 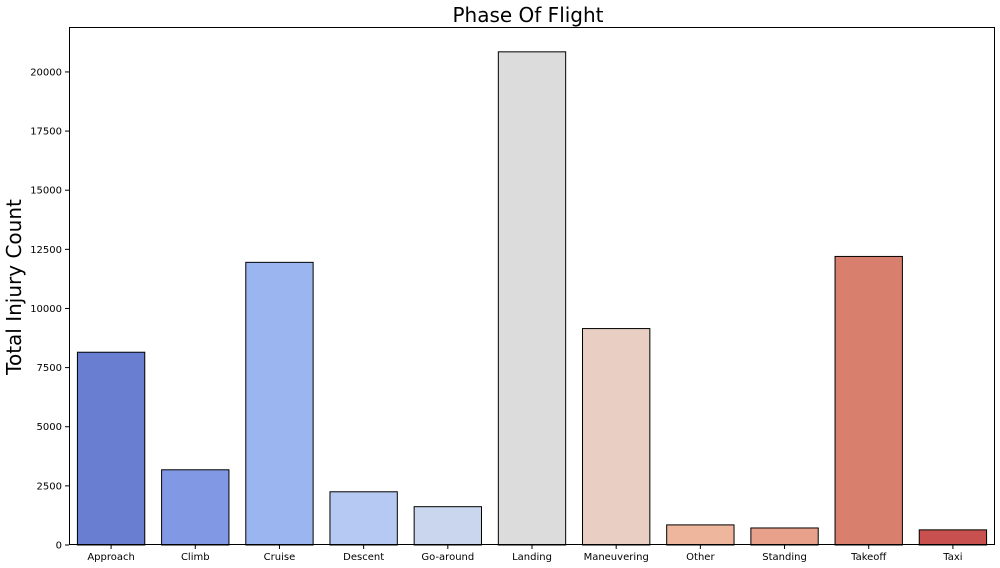 I want to click on x-tick-label: Approach, so click(x=111, y=557).